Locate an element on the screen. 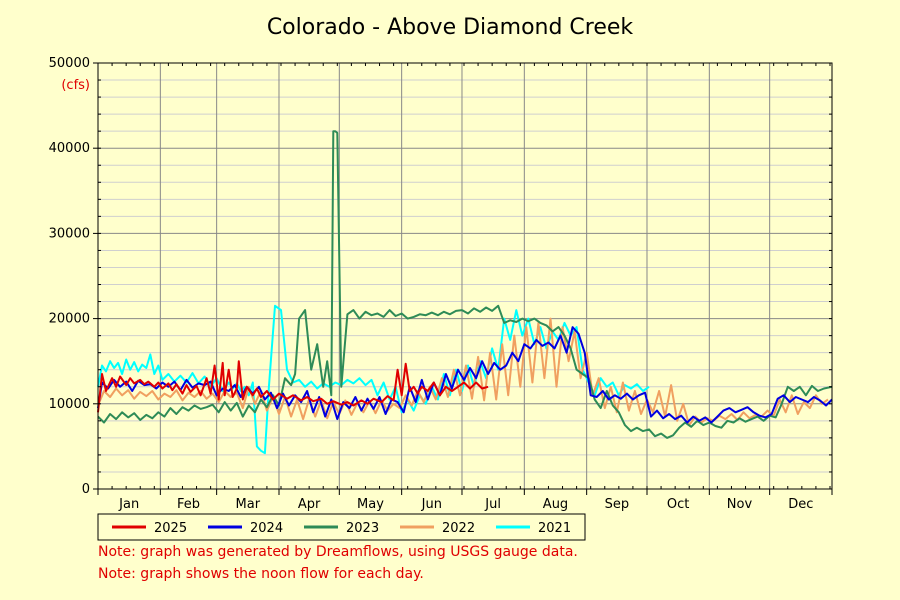 The image size is (900, 600). y-tick-label: 0 is located at coordinates (86, 489).